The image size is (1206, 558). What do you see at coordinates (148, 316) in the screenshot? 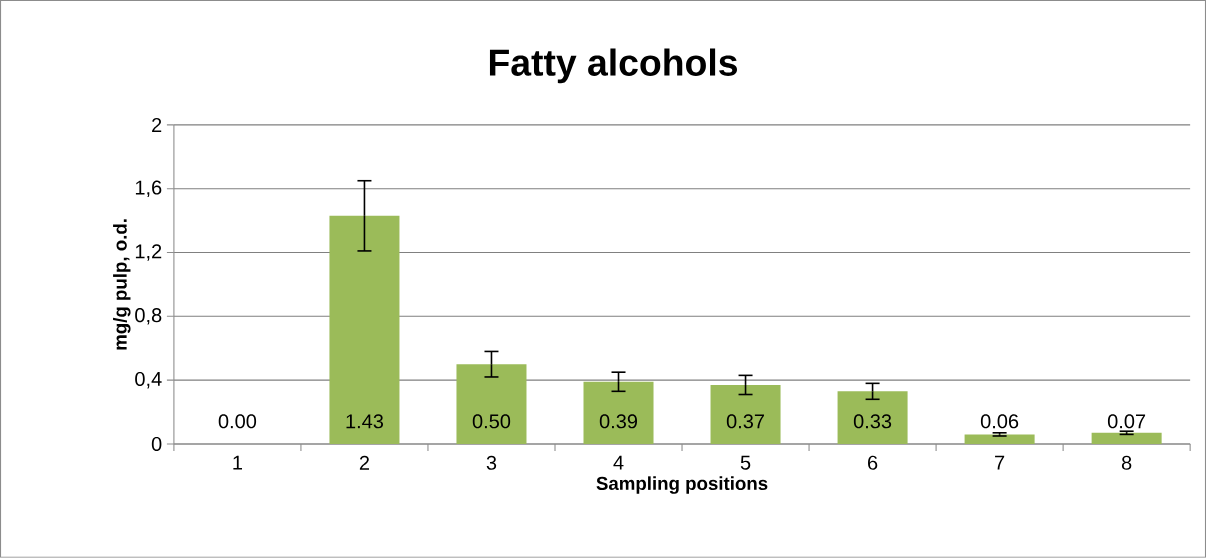
I see `y-tick-label: 0,8` at bounding box center [148, 316].